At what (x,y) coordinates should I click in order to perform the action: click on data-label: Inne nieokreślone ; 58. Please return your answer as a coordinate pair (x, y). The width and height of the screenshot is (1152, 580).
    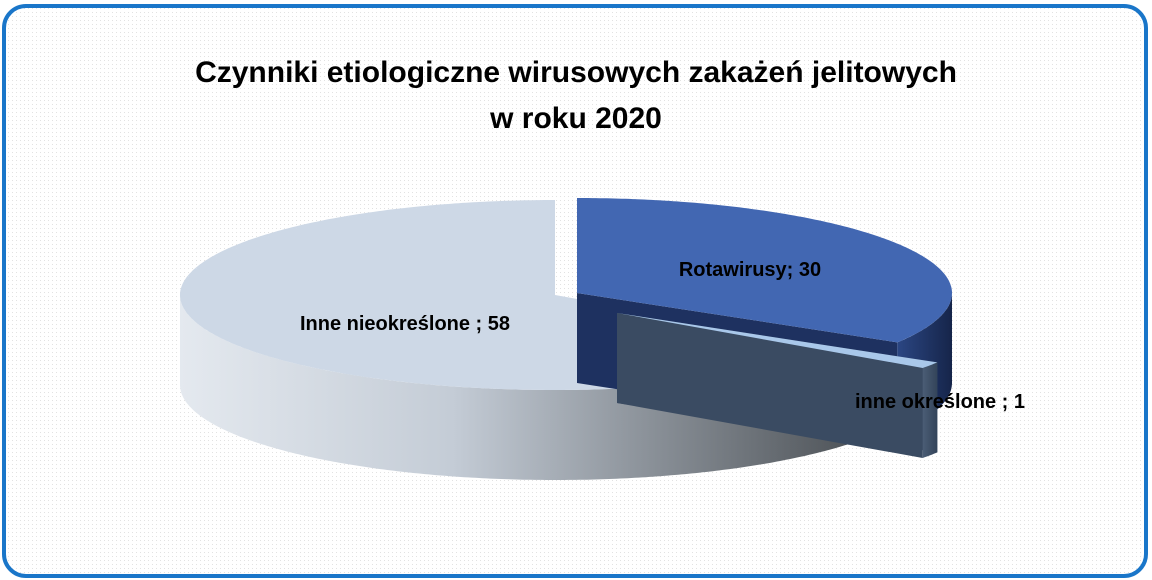
    Looking at the image, I should click on (405, 324).